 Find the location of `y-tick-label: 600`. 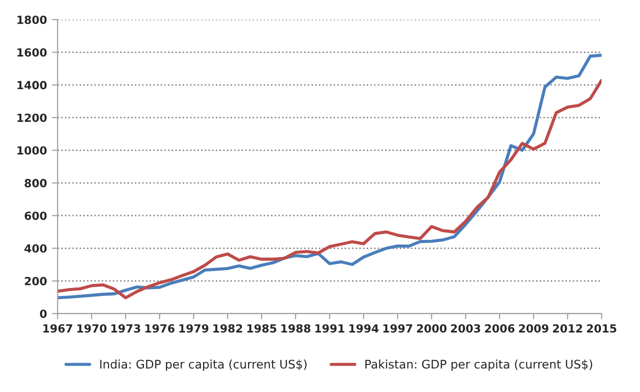

y-tick-label: 600 is located at coordinates (35, 216).